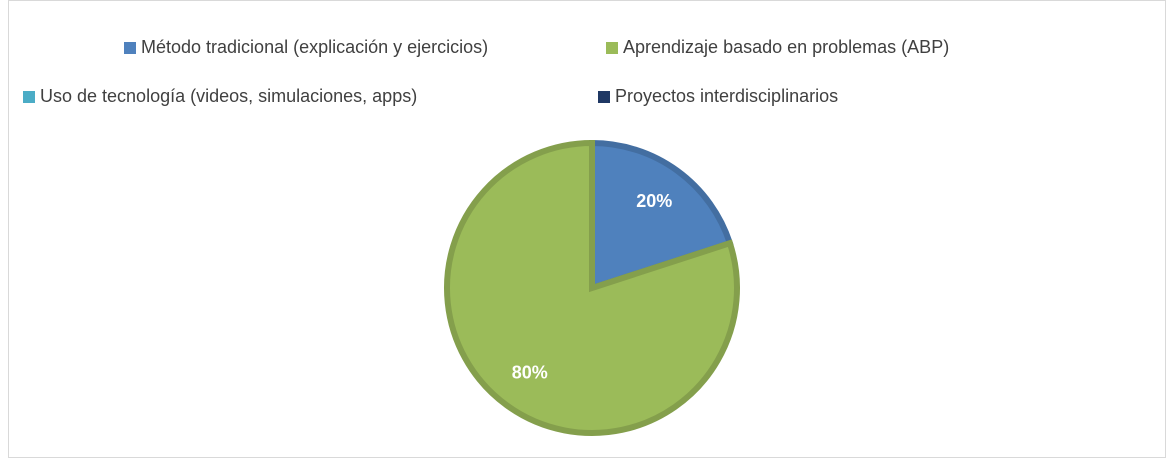 Image resolution: width=1166 pixels, height=459 pixels. I want to click on legend-label: Aprendizaje basado en problemas (ABP), so click(786, 47).